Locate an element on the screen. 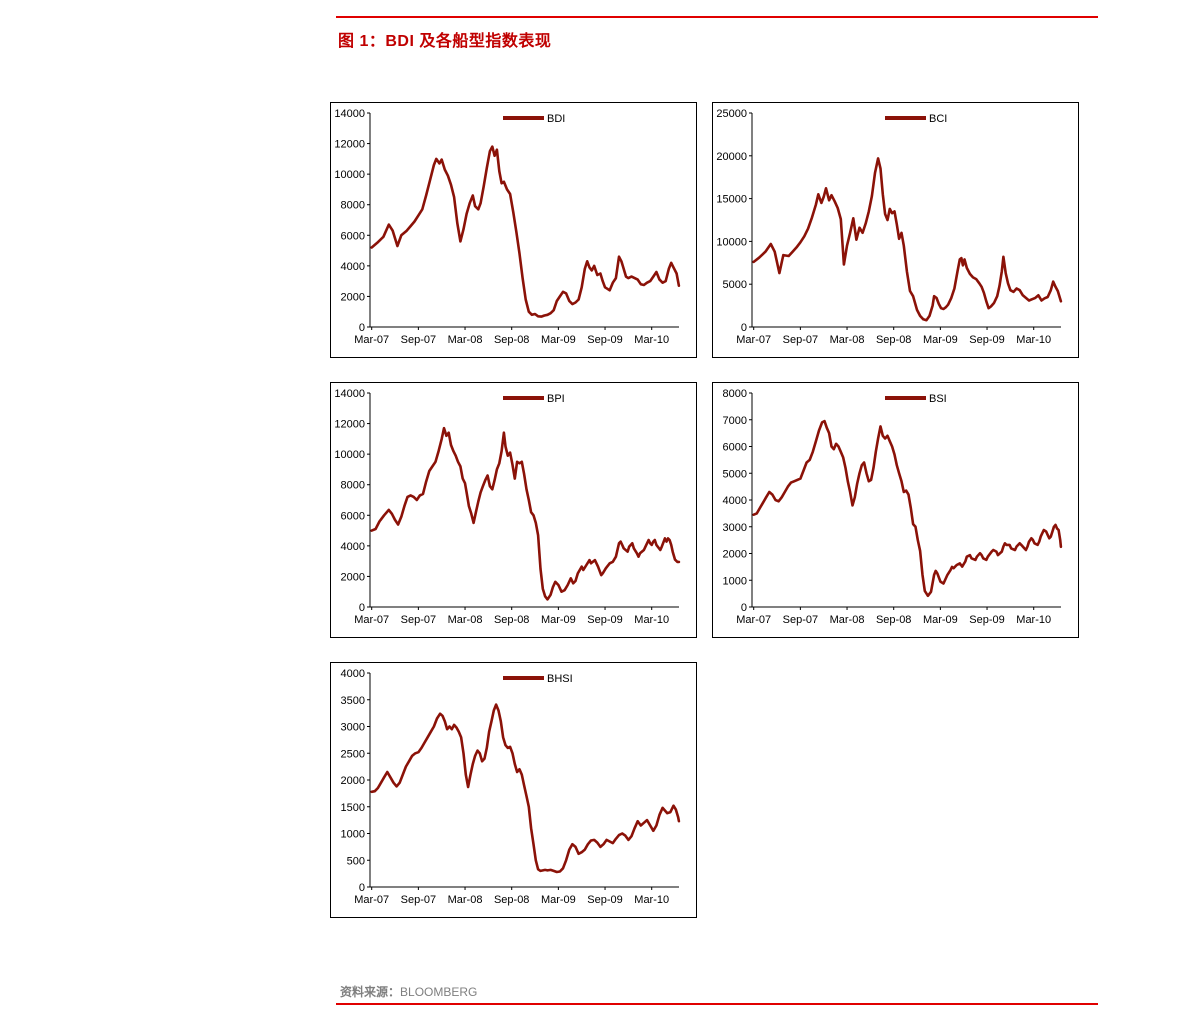  source-value: BLOOMBERG is located at coordinates (439, 992).